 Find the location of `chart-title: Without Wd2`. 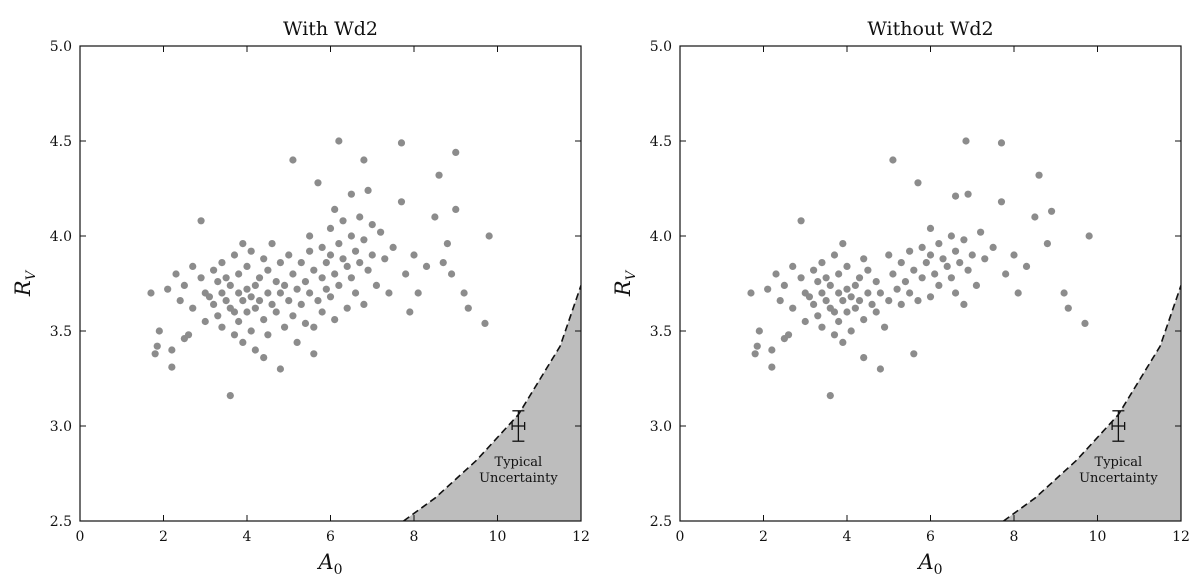

chart-title: Without Wd2 is located at coordinates (930, 29).